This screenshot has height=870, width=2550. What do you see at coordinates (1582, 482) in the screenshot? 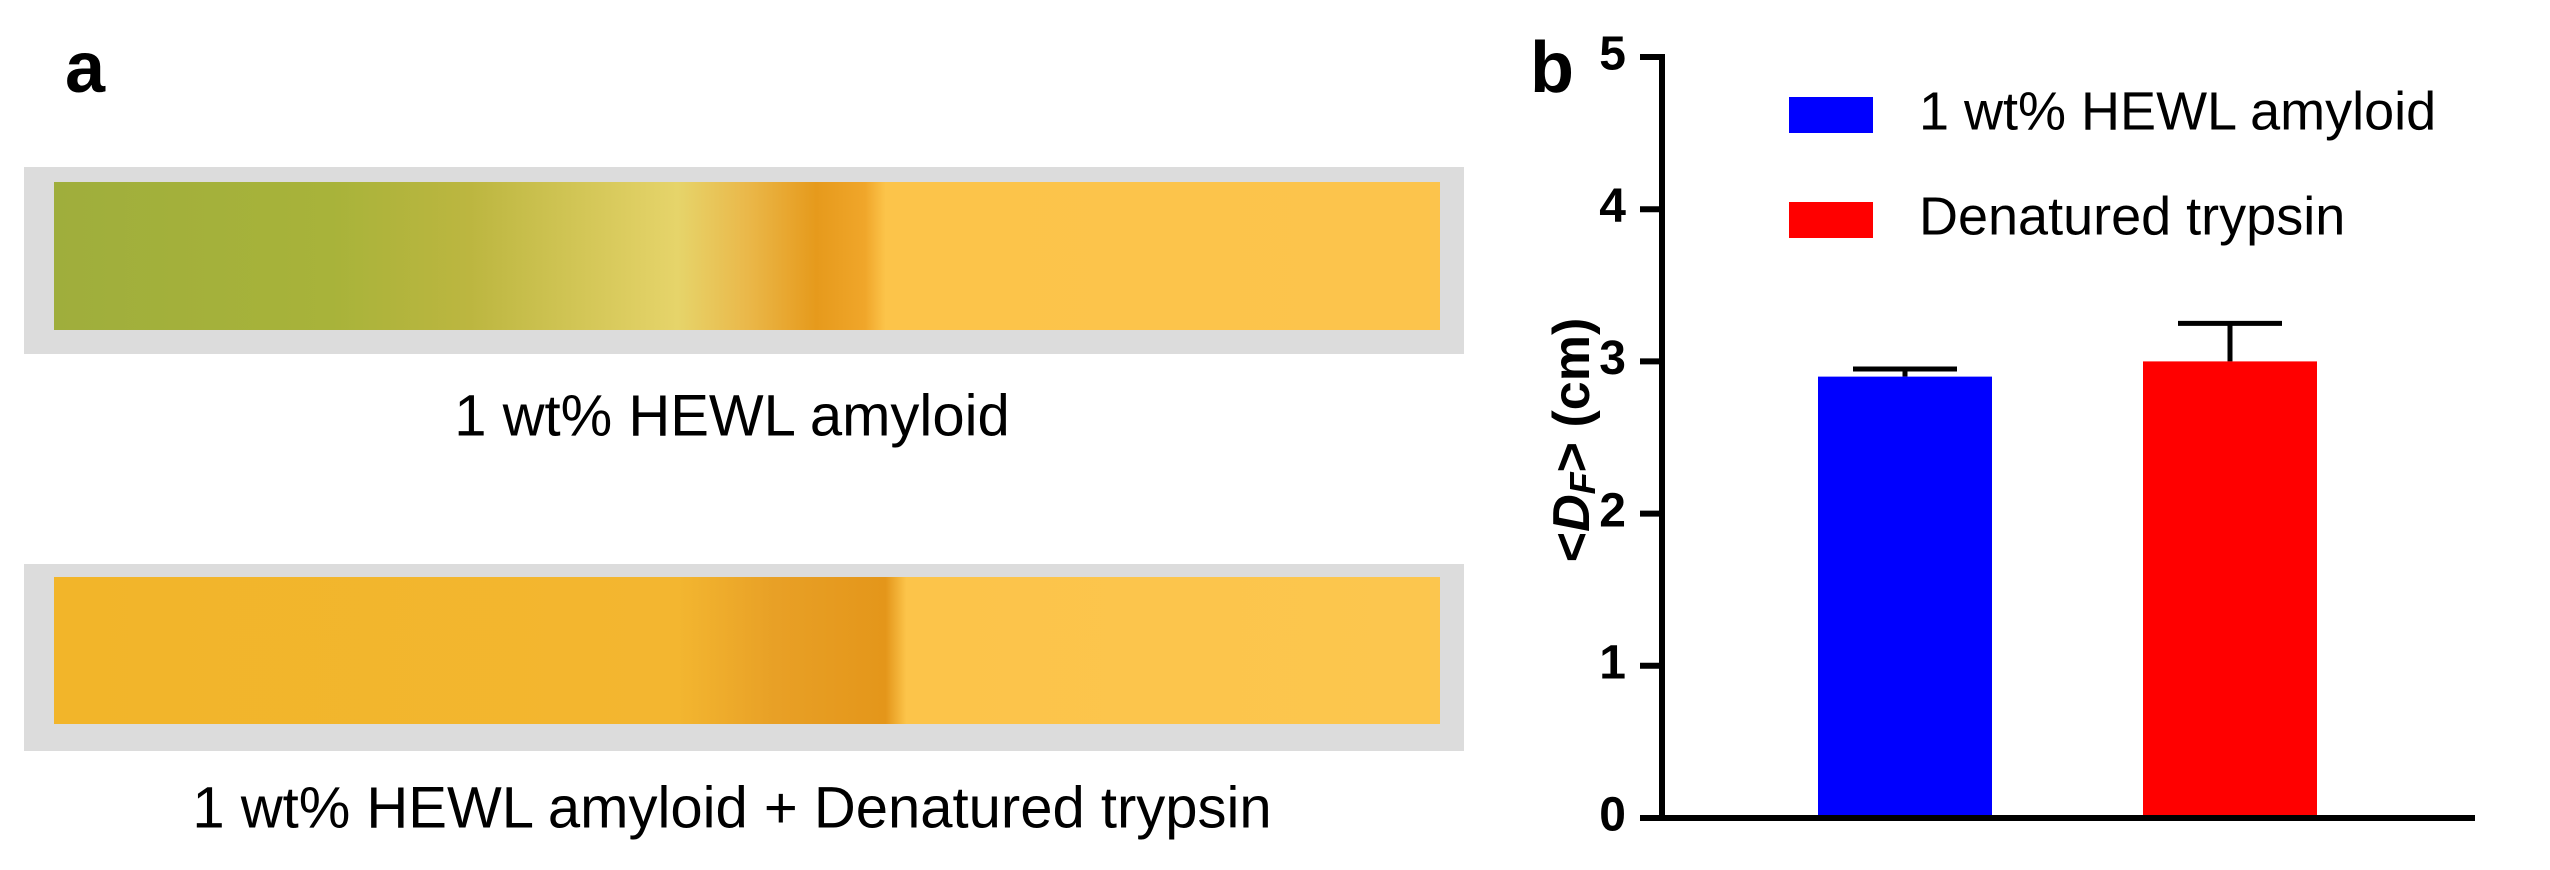
I see `y-label-part: F` at bounding box center [1582, 482].